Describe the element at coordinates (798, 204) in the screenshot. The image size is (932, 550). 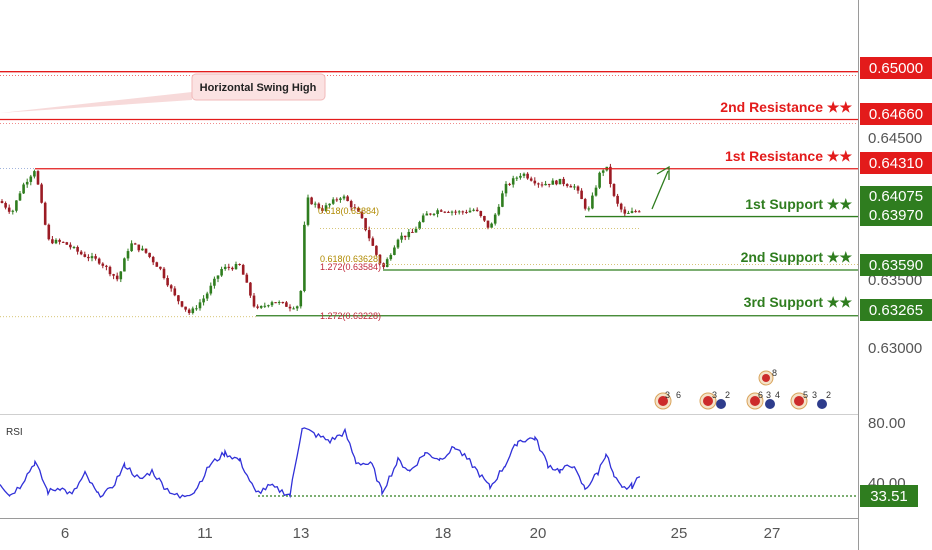
I see `level-label-1st-support: 1st Support ★★` at that location.